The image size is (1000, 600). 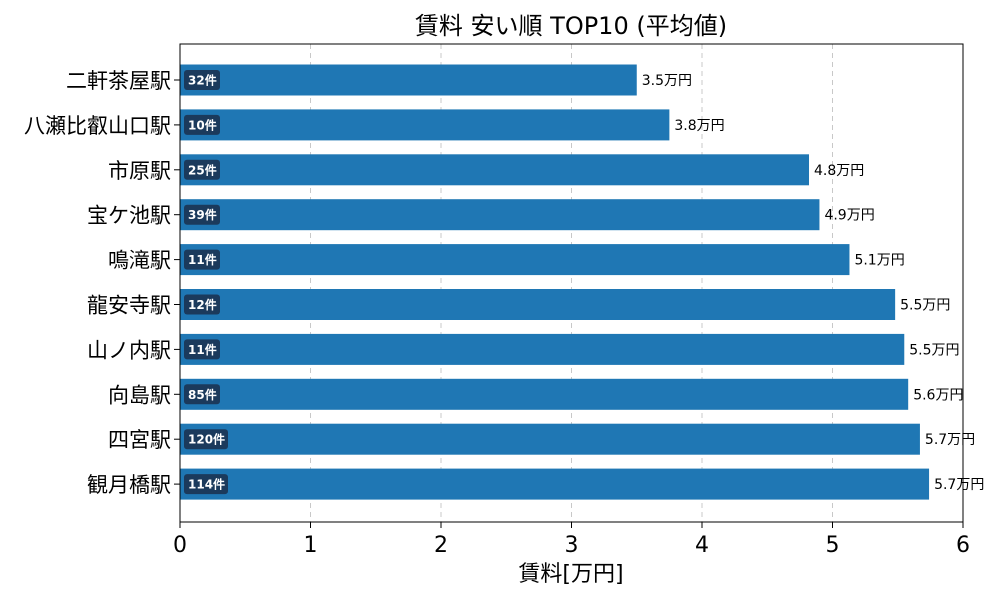 I want to click on x-tick-label: 4, so click(x=702, y=545).